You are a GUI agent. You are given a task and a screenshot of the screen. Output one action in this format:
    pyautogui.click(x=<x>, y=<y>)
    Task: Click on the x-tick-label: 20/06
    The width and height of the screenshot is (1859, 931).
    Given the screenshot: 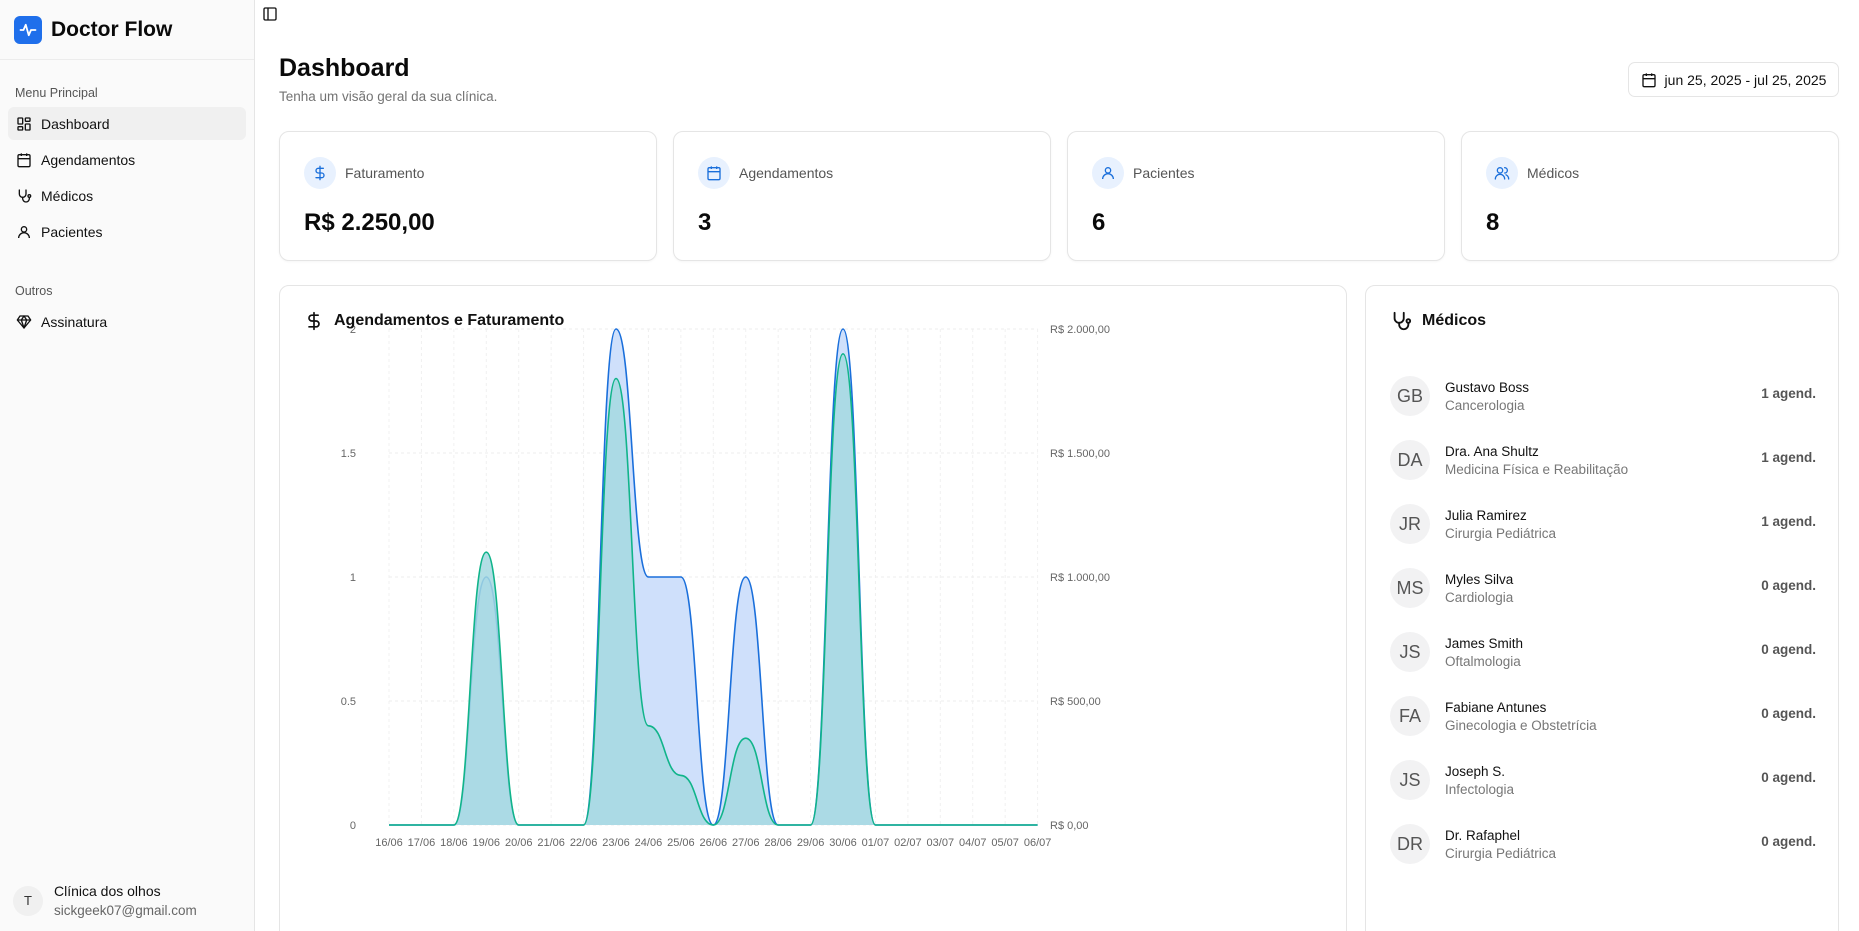 What is the action you would take?
    pyautogui.click(x=519, y=843)
    